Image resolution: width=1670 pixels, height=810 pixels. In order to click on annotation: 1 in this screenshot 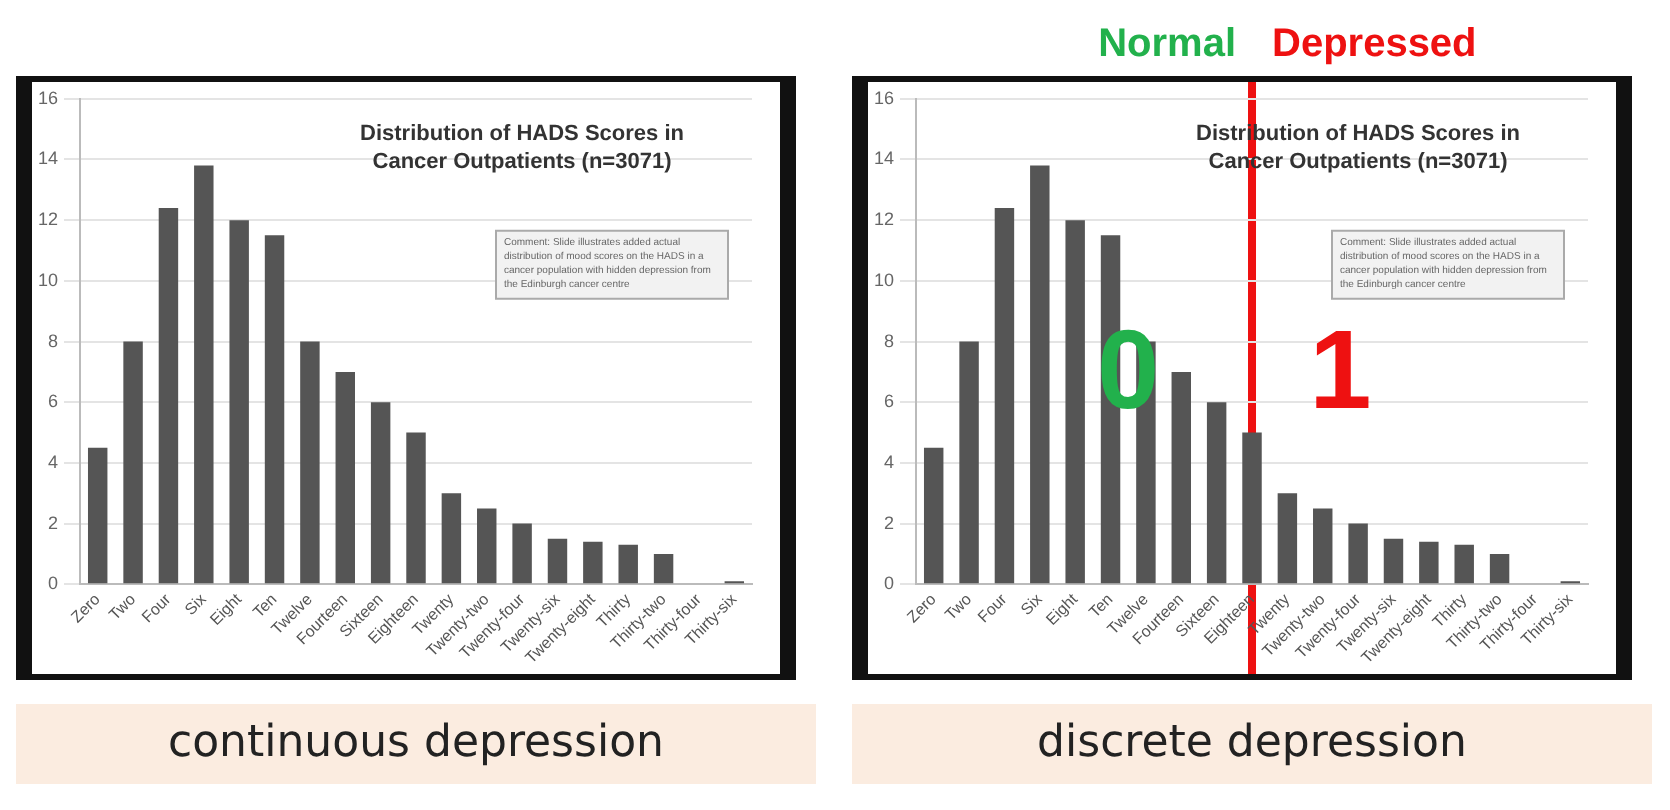, I will do `click(1340, 369)`.